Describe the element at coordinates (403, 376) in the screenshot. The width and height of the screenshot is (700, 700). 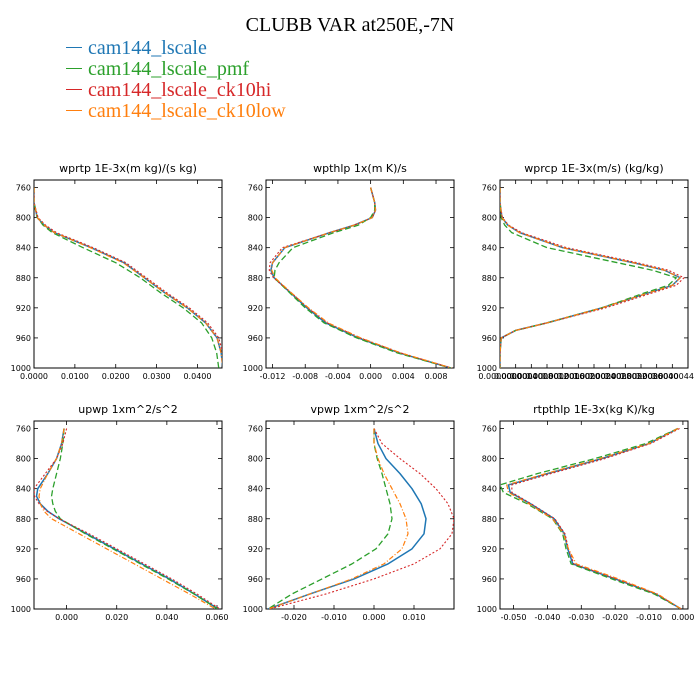
I see `x-tick-label: 0.004` at that location.